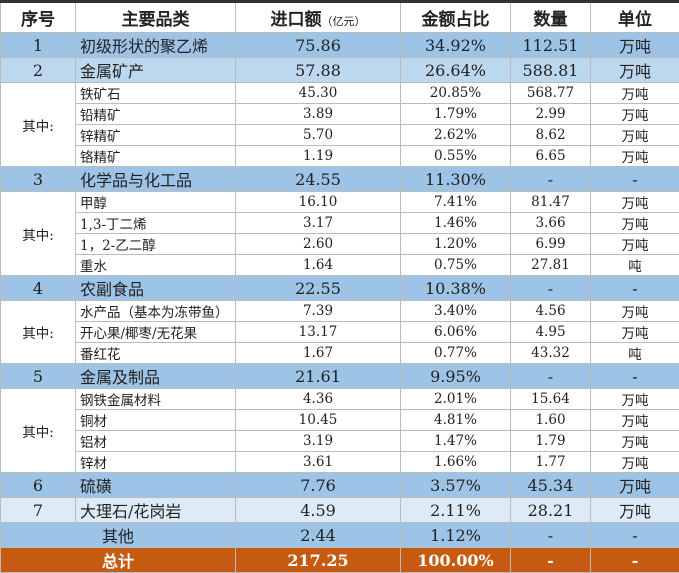 This screenshot has height=573, width=679. I want to click on row-number: 4, so click(38, 288).